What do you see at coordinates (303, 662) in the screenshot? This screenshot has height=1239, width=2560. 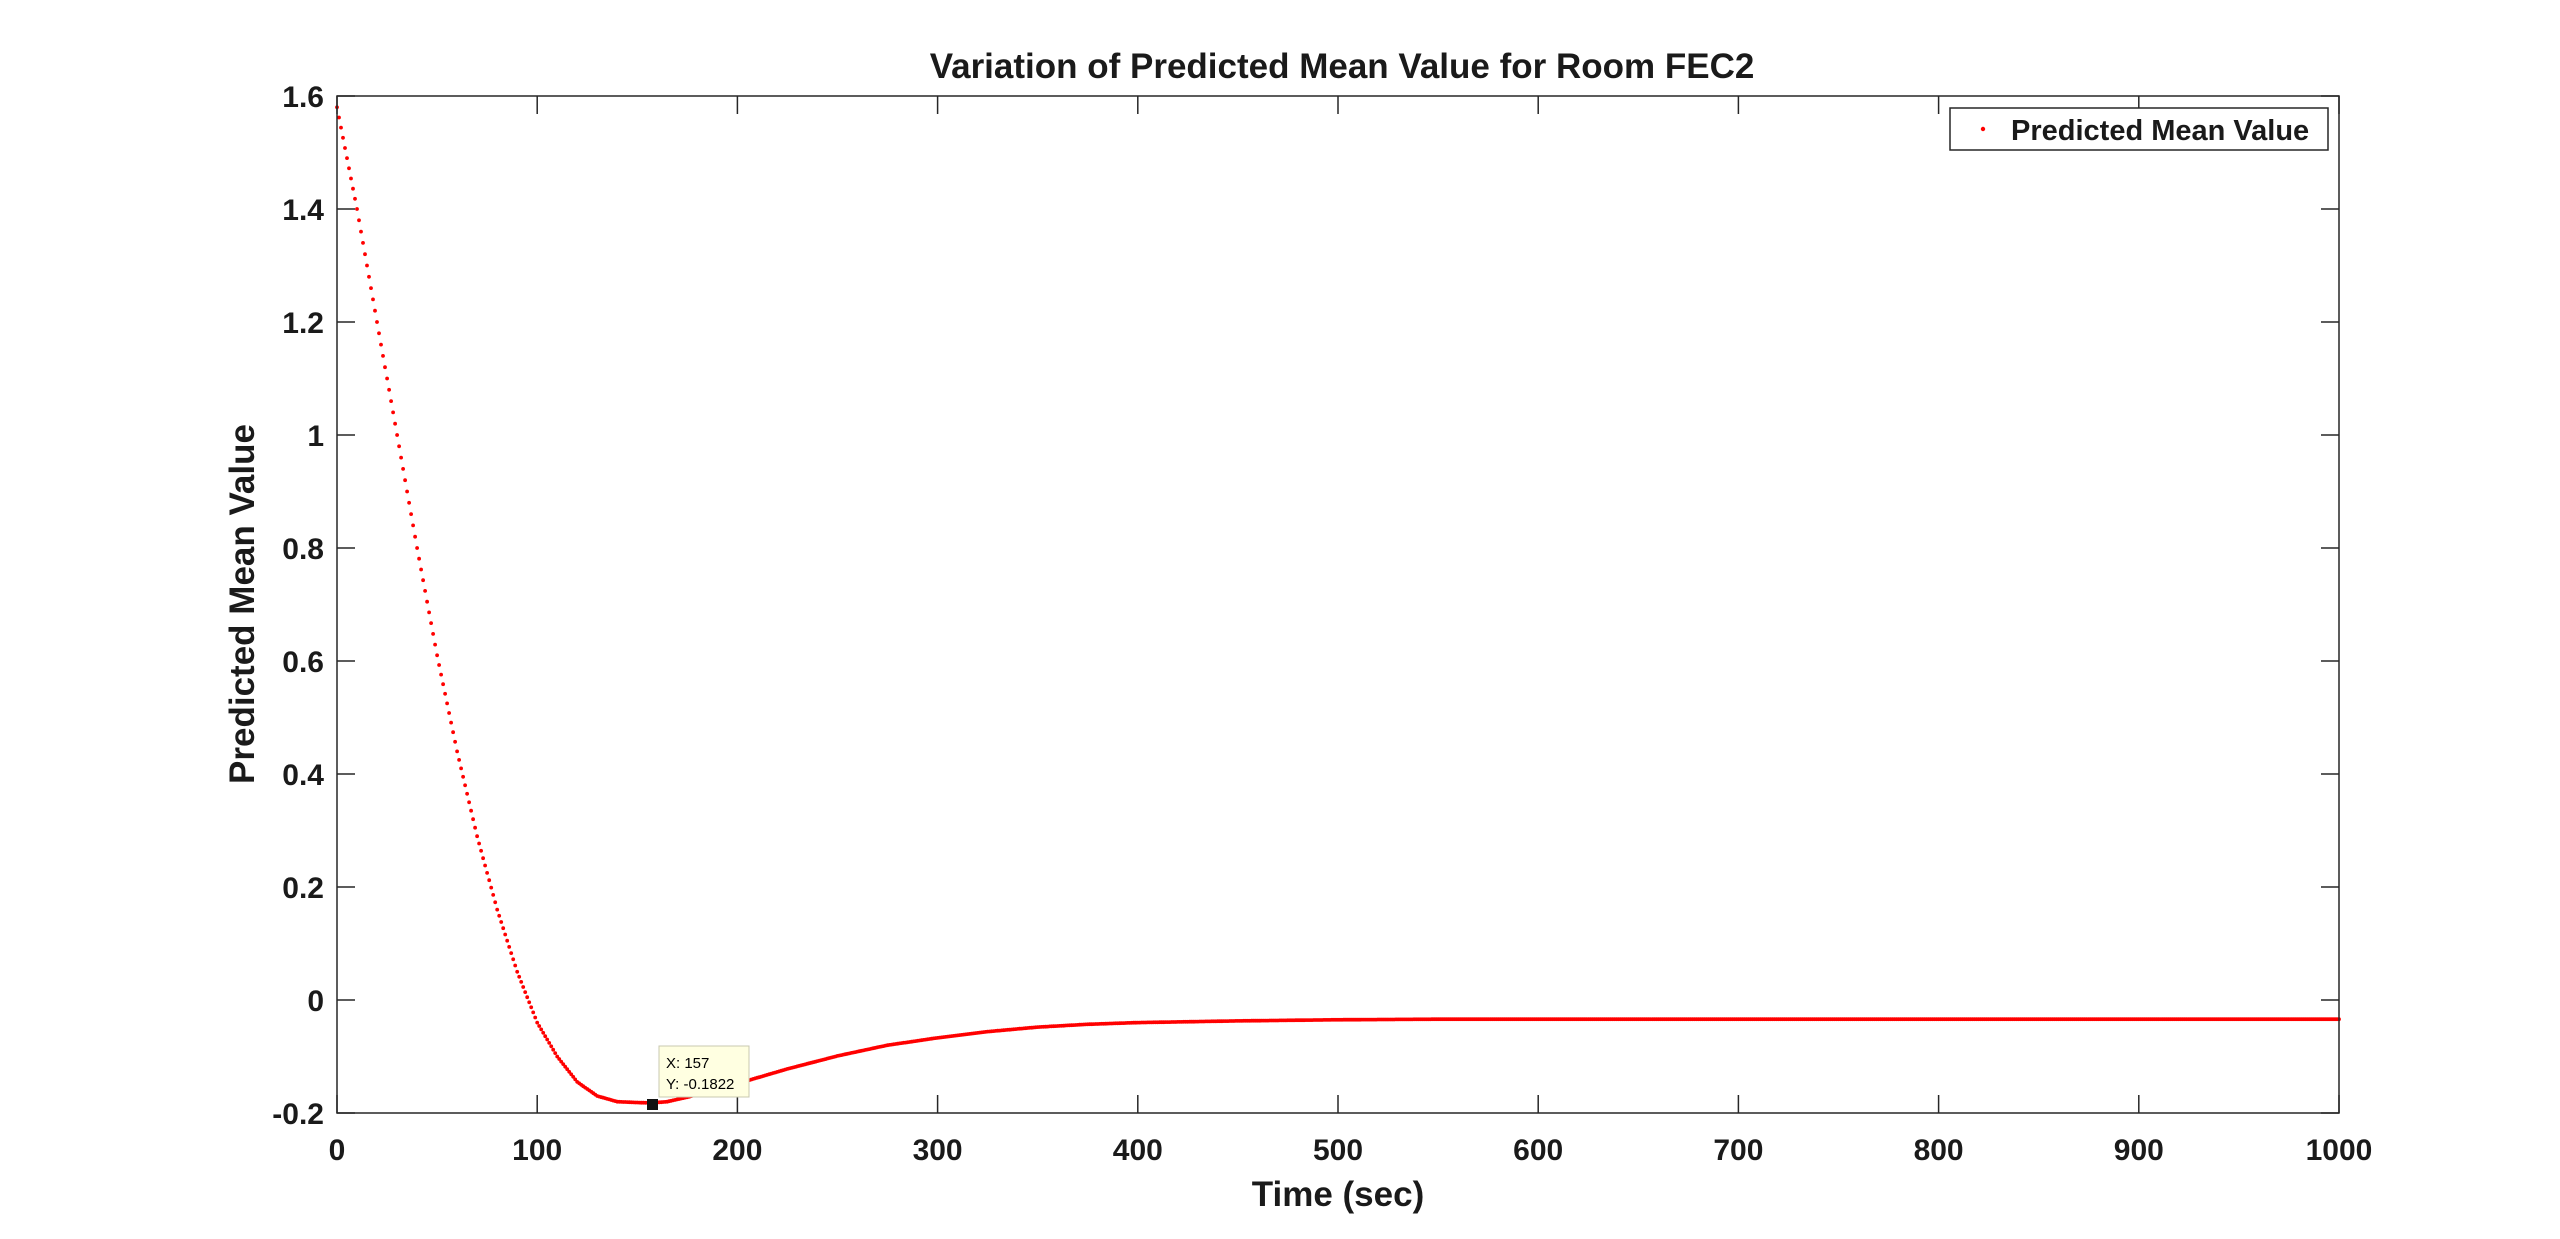 I see `y-tick-label: 0.6` at bounding box center [303, 662].